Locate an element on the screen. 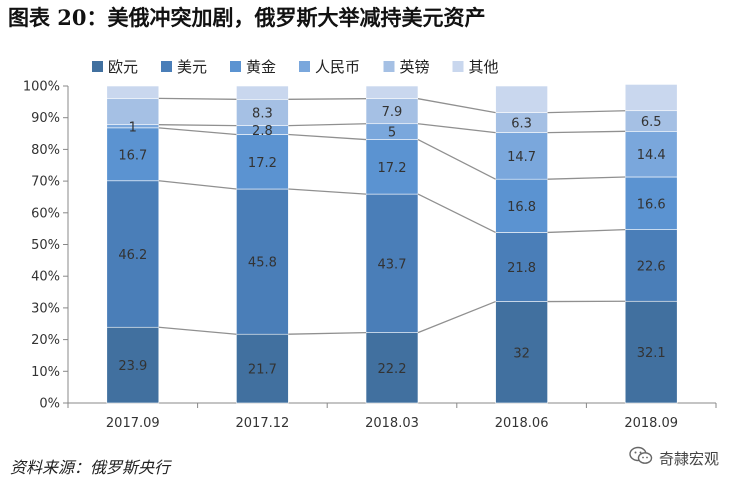 Image resolution: width=741 pixels, height=490 pixels. x-tick-label: 2018.06 is located at coordinates (522, 423).